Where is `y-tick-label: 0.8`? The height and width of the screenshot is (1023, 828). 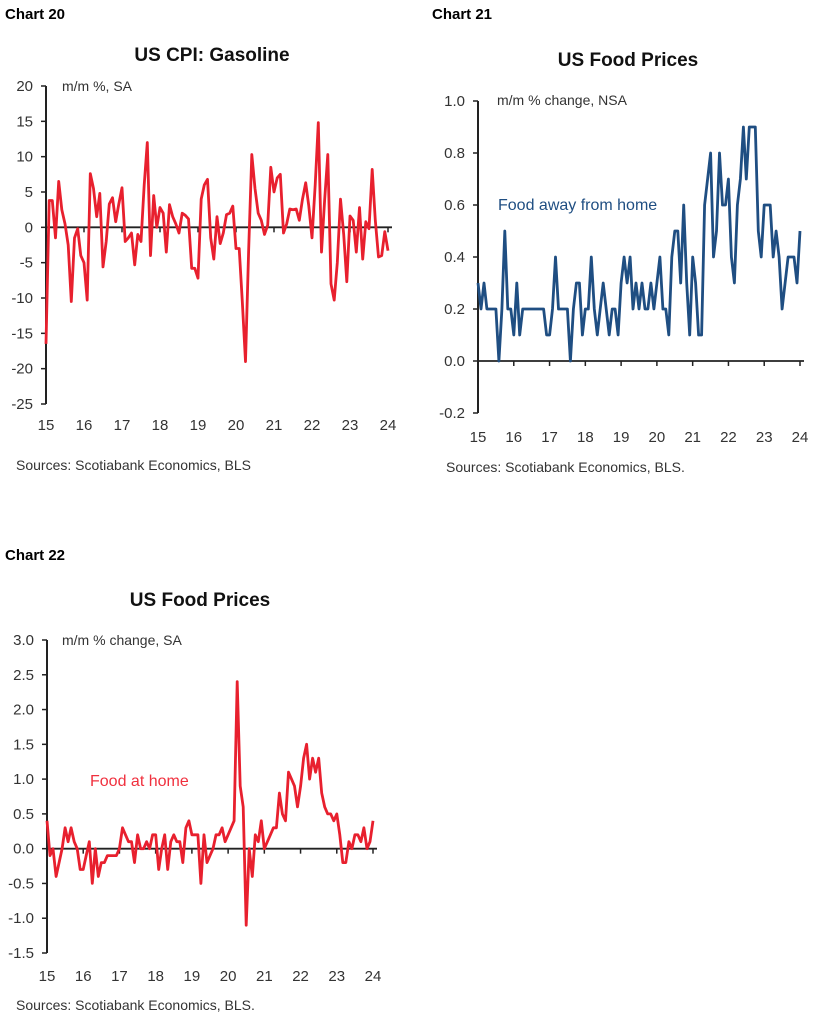 y-tick-label: 0.8 is located at coordinates (454, 153).